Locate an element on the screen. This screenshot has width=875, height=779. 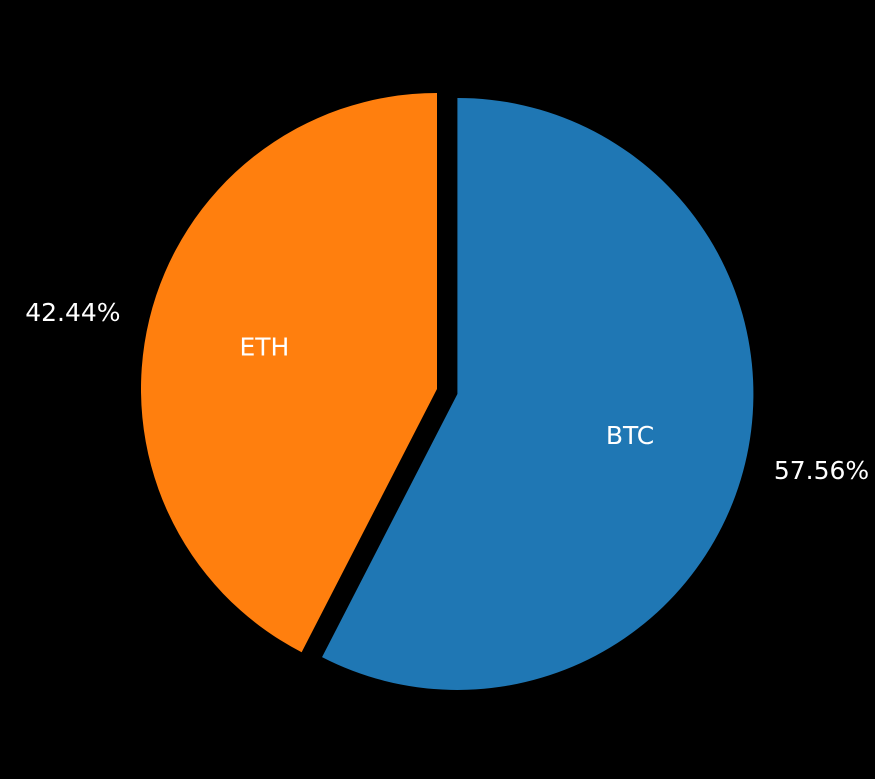
slice-pct-eth: 42.44% is located at coordinates (72, 312).